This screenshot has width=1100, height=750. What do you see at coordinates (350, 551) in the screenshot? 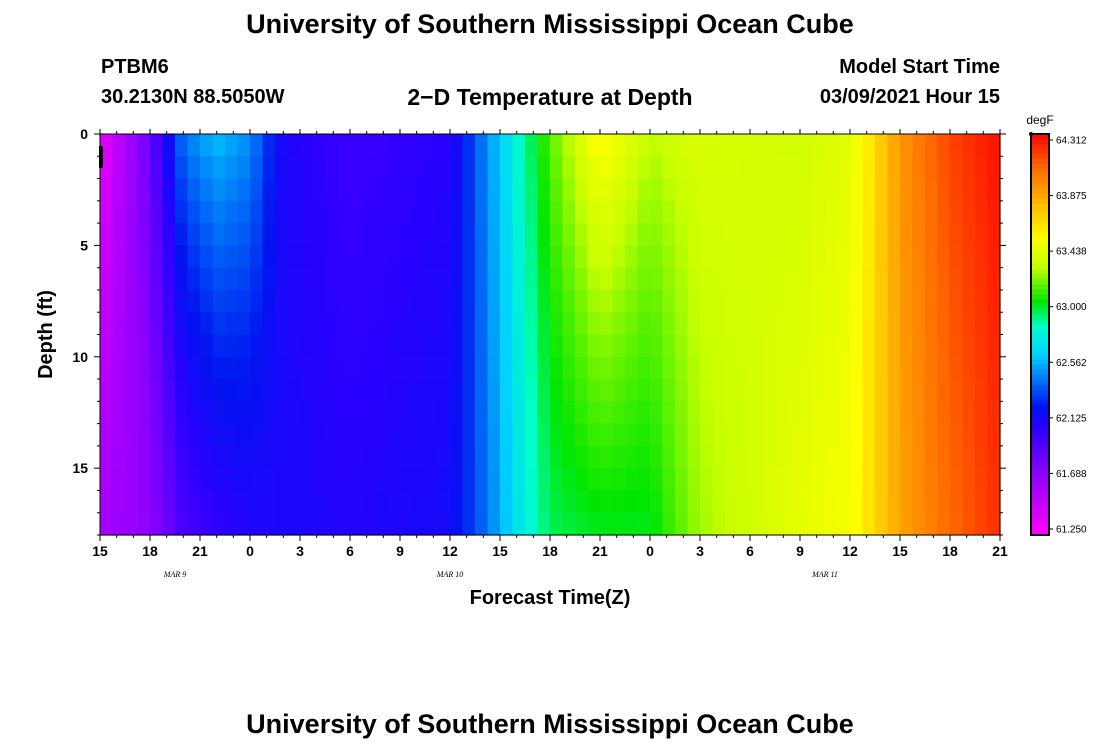
I see `x-tick-label: 6` at bounding box center [350, 551].